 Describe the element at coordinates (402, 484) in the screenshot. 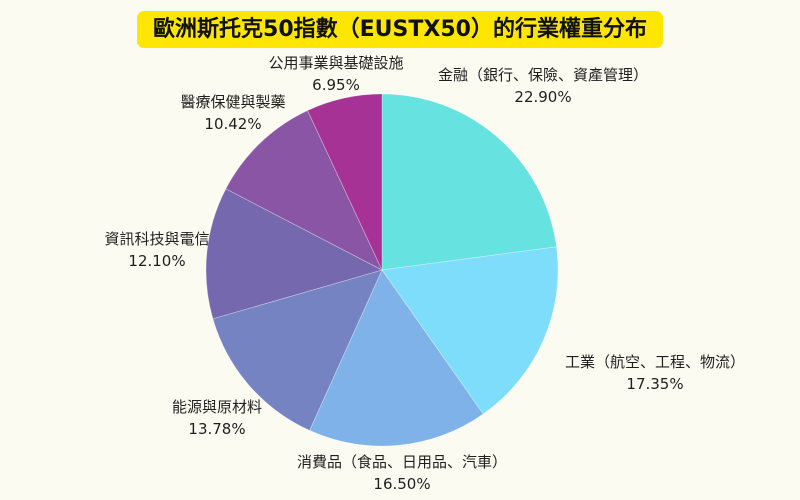

I see `slice-label-pct: 16.50%` at that location.